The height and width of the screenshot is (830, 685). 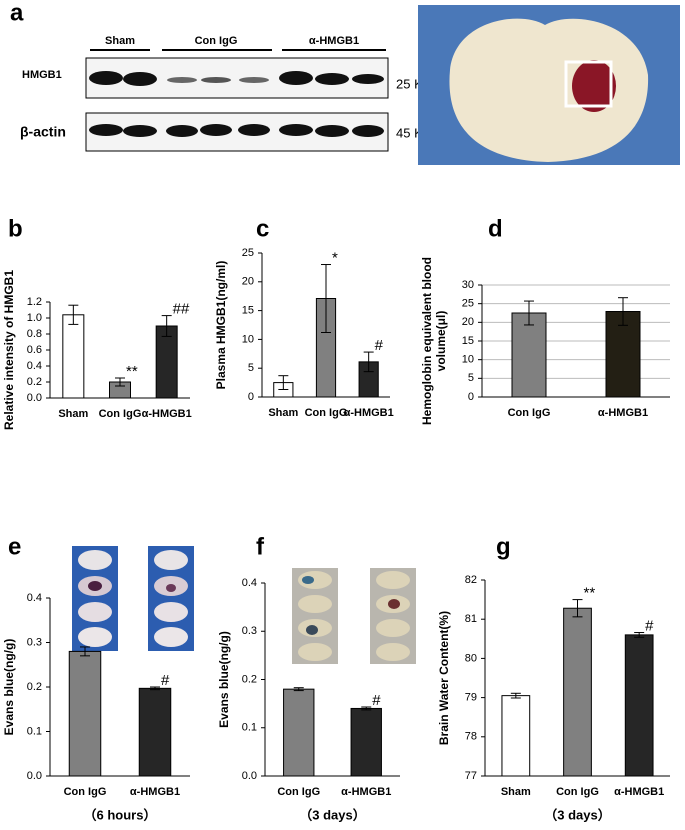 What do you see at coordinates (444, 678) in the screenshot?
I see `y-axis-label: Brain Water Content(%)` at bounding box center [444, 678].